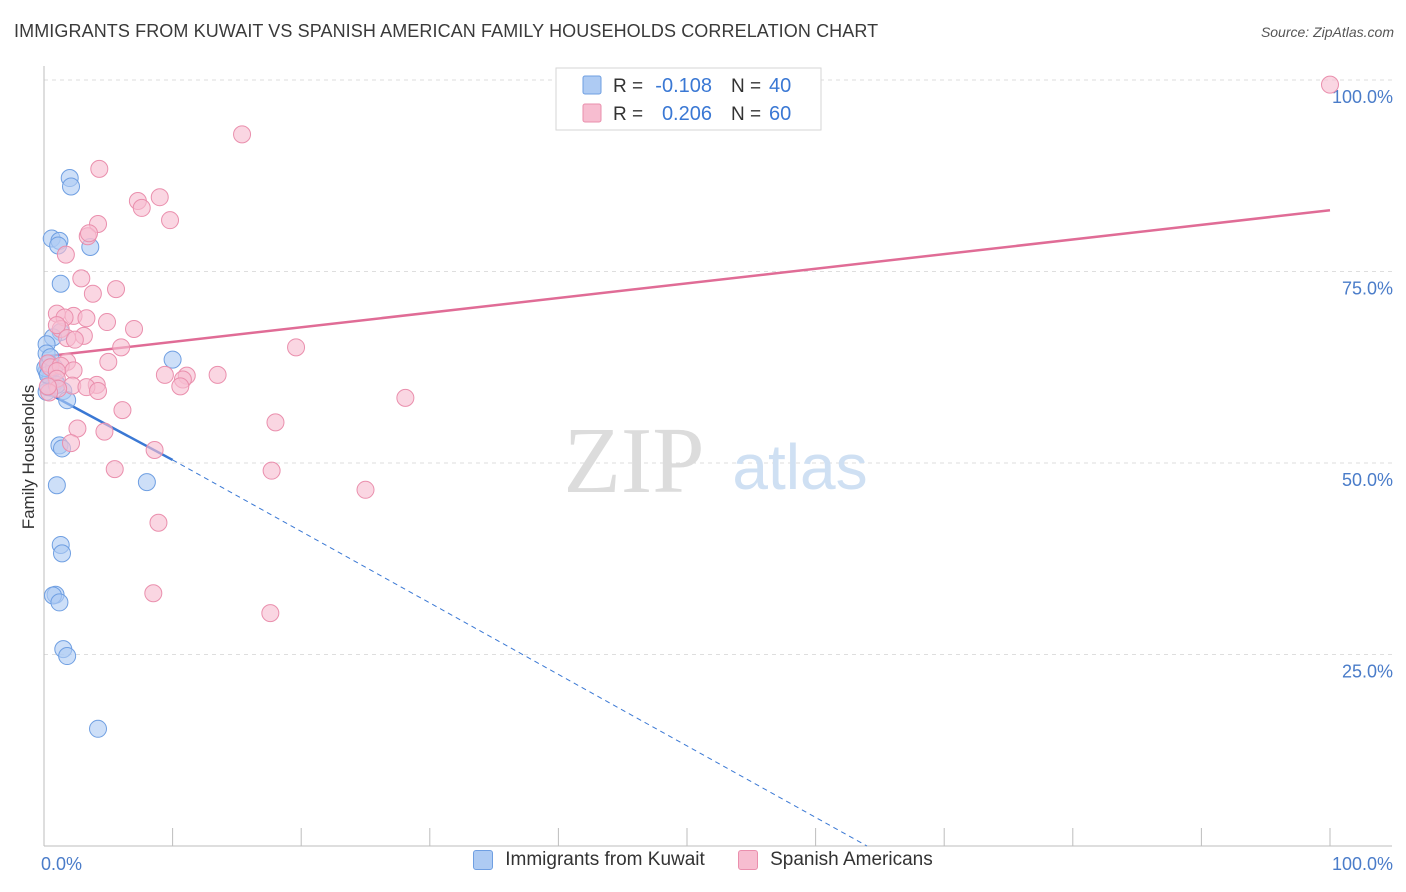 The height and width of the screenshot is (892, 1406). Describe the element at coordinates (716, 461) in the screenshot. I see `watermark: ZIP atlas` at that location.